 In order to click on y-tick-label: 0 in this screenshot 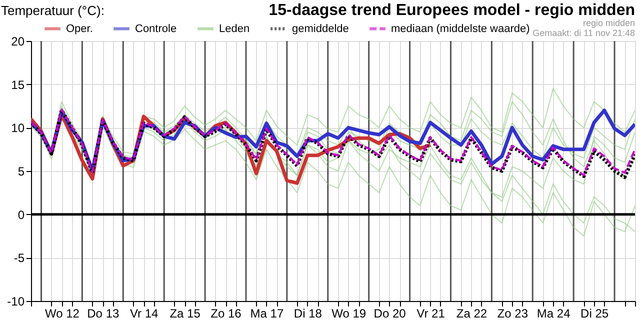, I will do `click(21, 215)`.